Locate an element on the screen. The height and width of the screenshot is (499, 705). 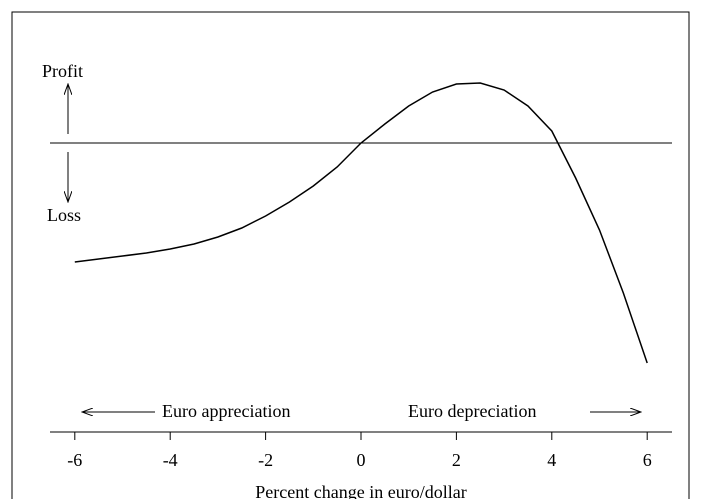
x-tick-label: -2 is located at coordinates (265, 460).